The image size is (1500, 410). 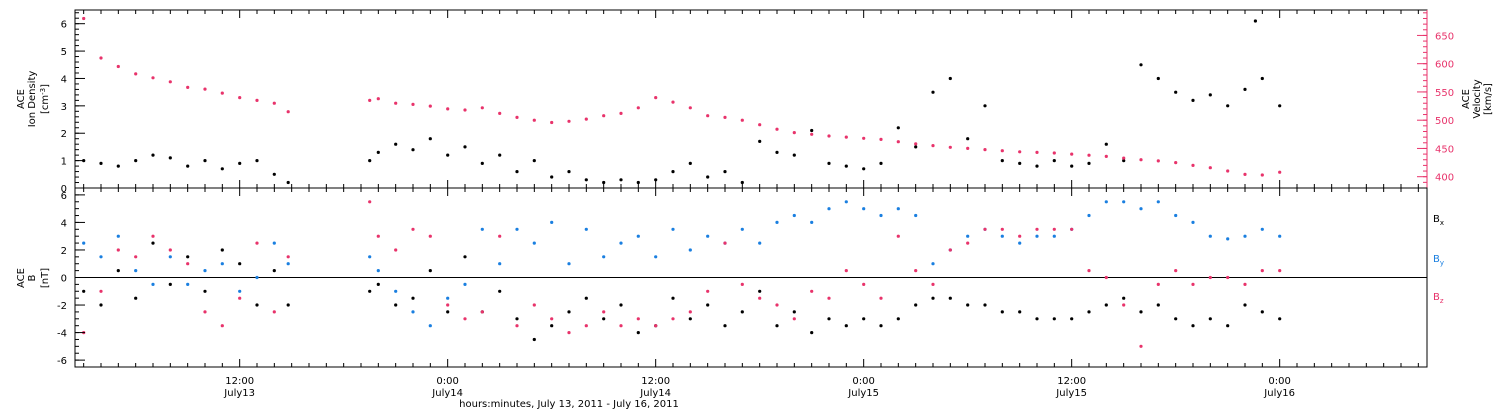 What do you see at coordinates (1438, 259) in the screenshot?
I see `legend: Bx By Bz` at bounding box center [1438, 259].